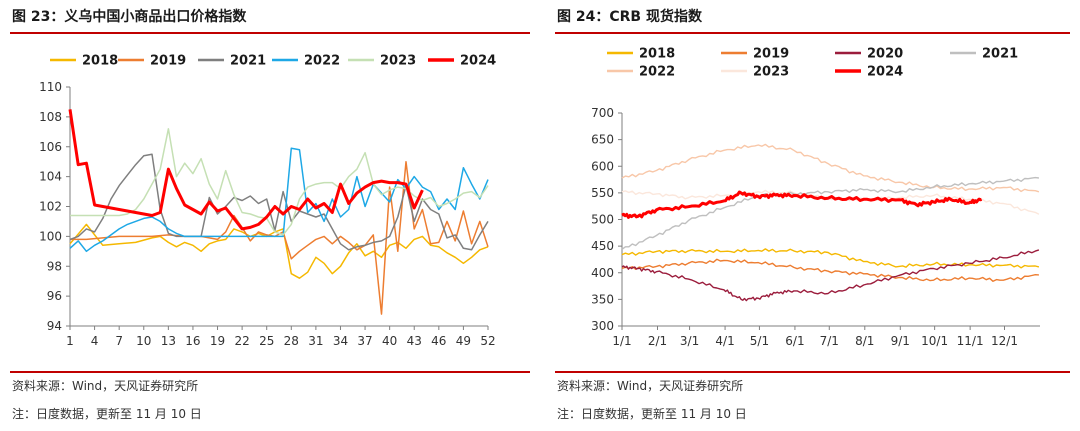 The height and width of the screenshot is (431, 1080). What do you see at coordinates (70, 341) in the screenshot?
I see `x-tick-label: 1` at bounding box center [70, 341].